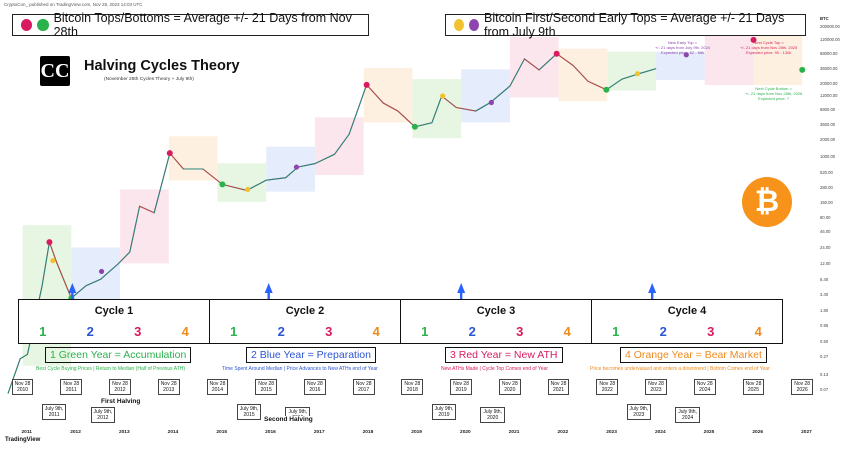  Describe the element at coordinates (27, 25) in the screenshot. I see `red-dot-icon` at that location.